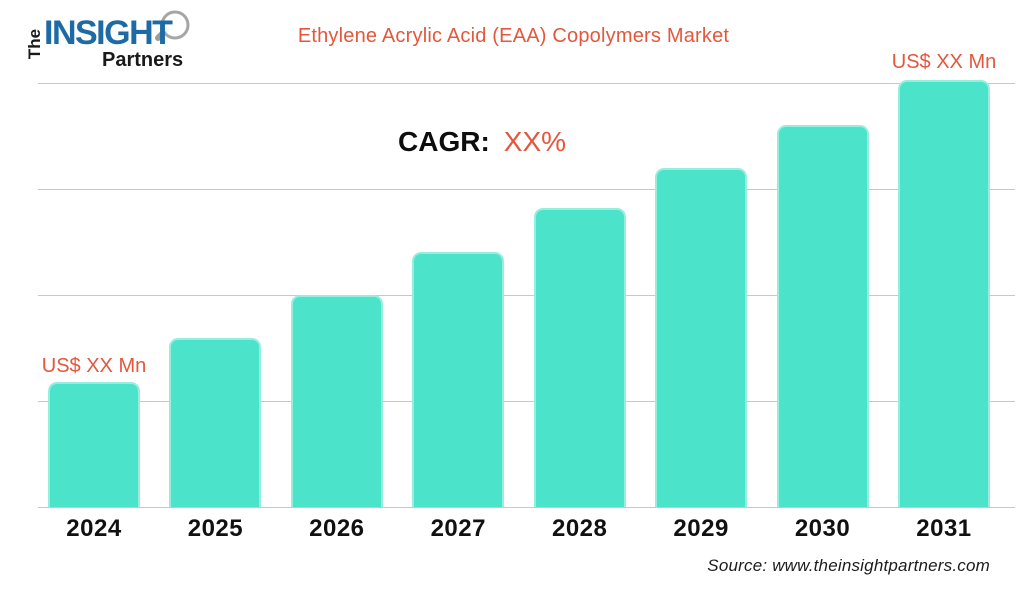 This screenshot has width=1027, height=591. What do you see at coordinates (579, 528) in the screenshot?
I see `x-tick-2028: 2028` at bounding box center [579, 528].